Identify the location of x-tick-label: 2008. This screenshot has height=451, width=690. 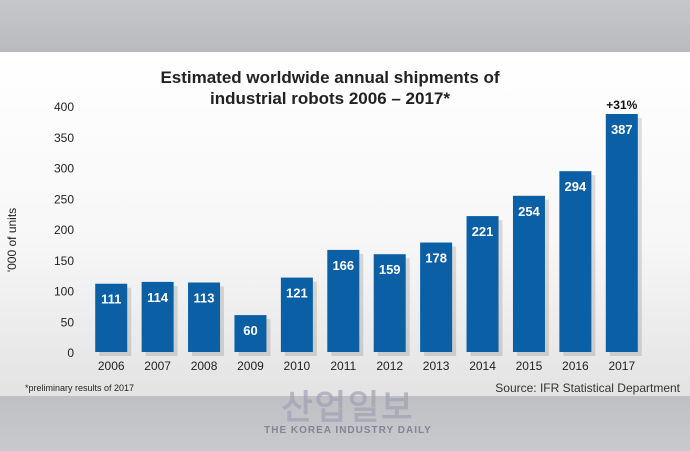
(204, 366).